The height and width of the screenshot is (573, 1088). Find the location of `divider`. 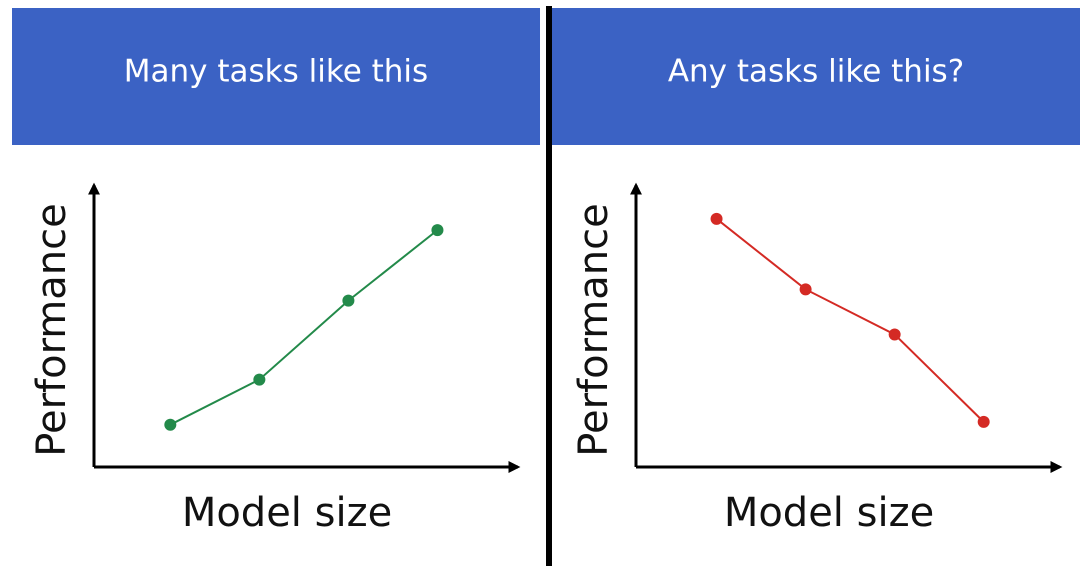

divider is located at coordinates (549, 286).